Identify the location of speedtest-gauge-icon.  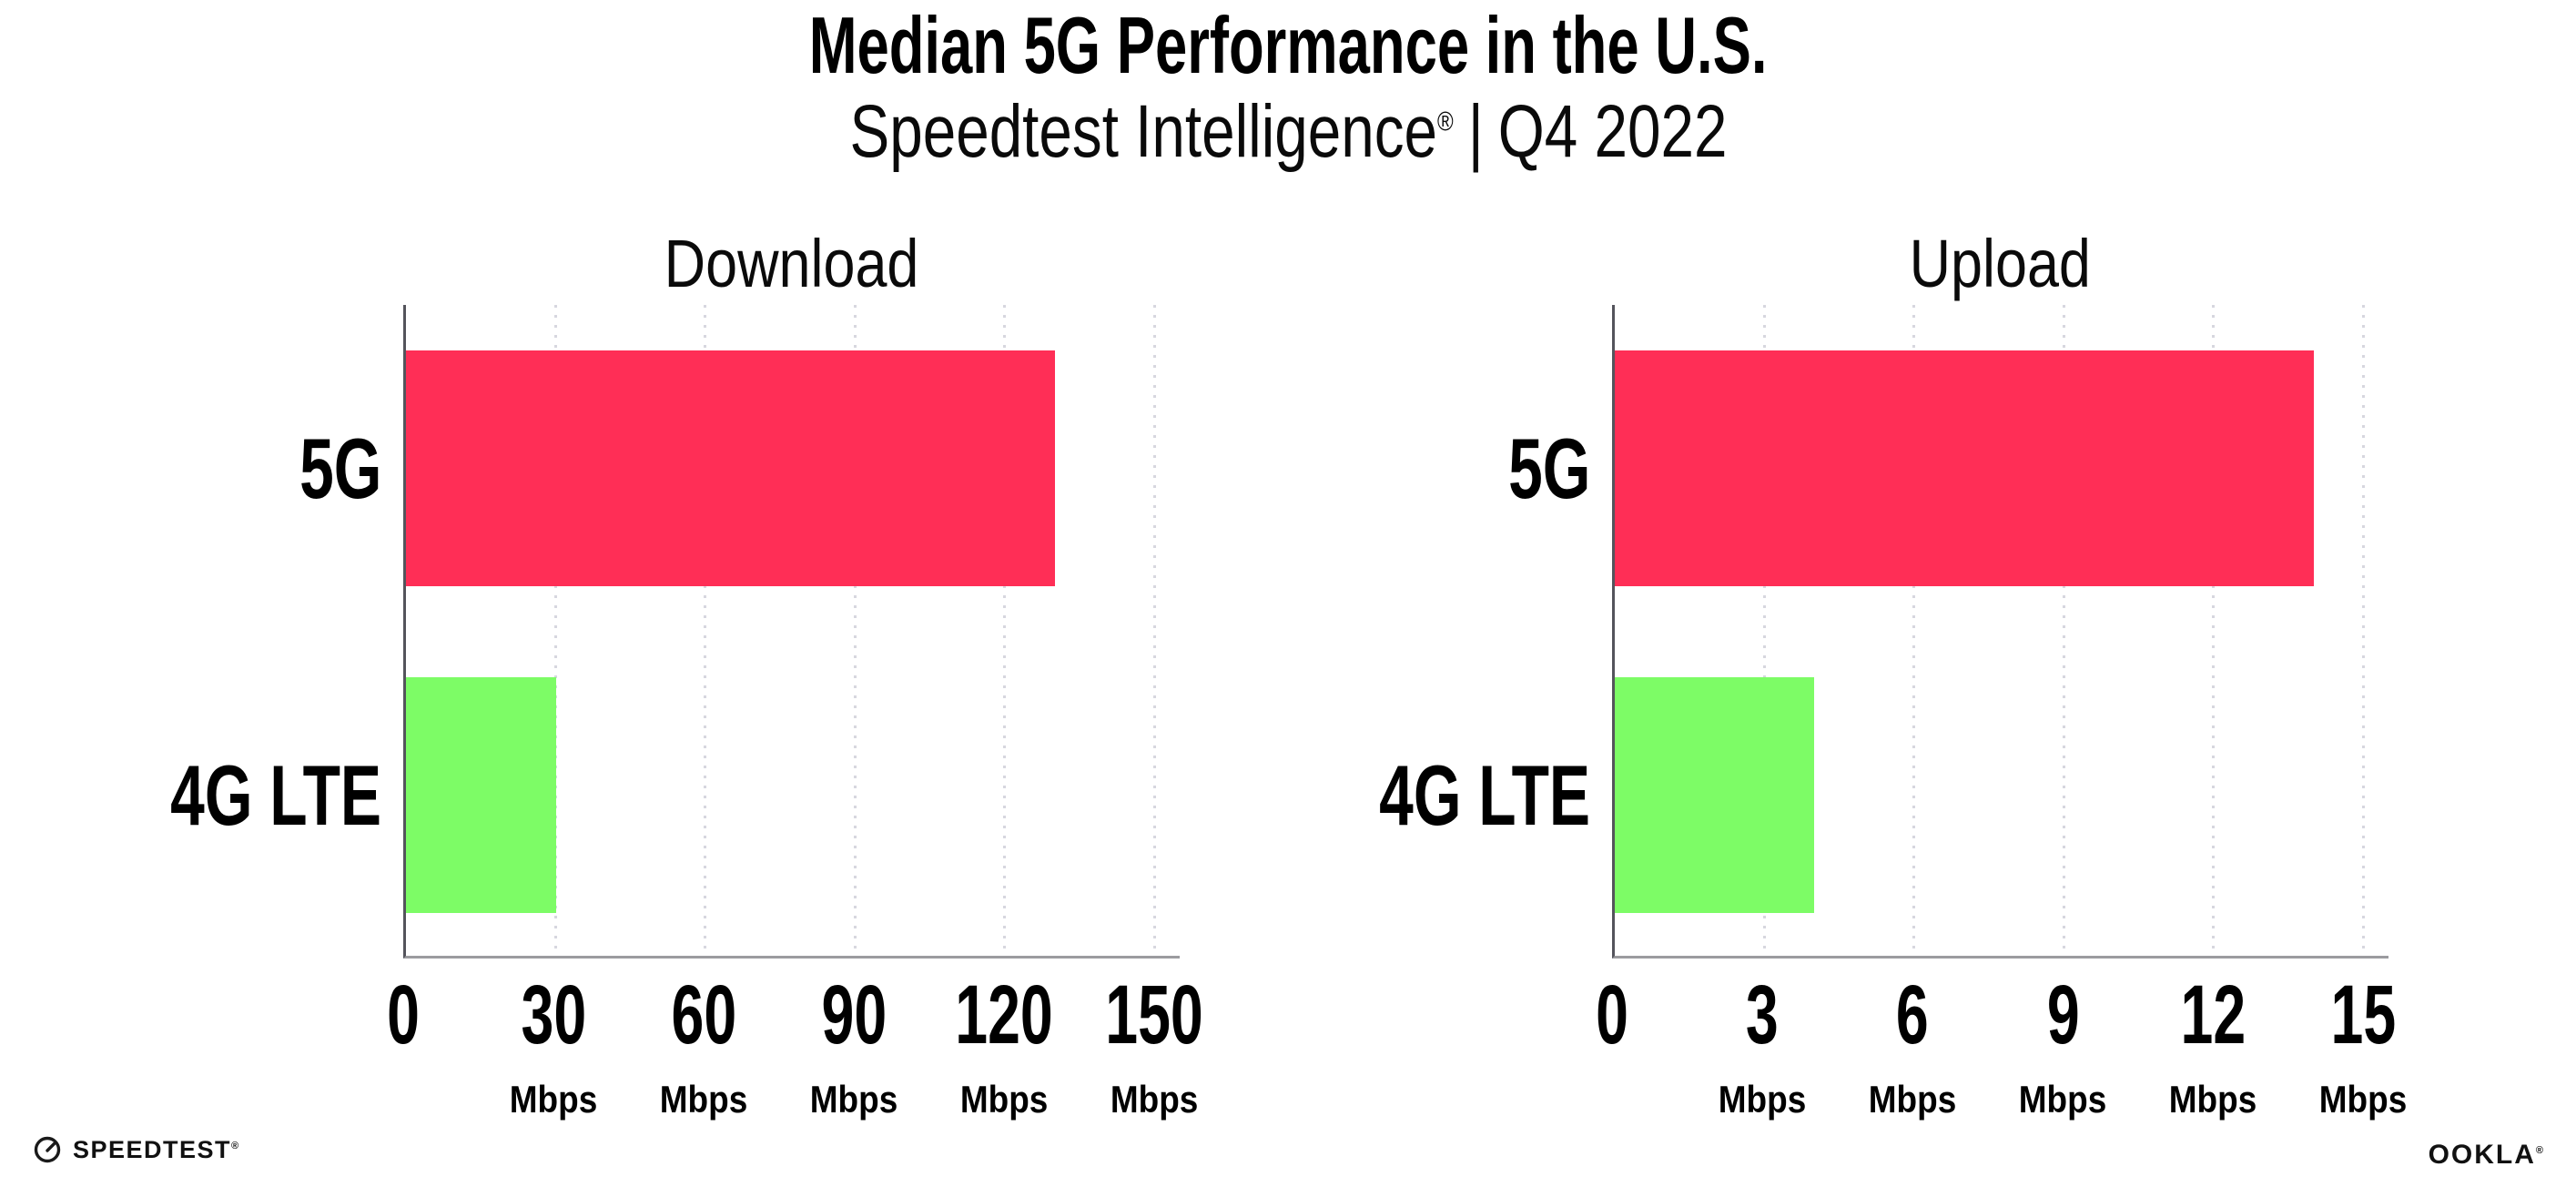
(47, 1150).